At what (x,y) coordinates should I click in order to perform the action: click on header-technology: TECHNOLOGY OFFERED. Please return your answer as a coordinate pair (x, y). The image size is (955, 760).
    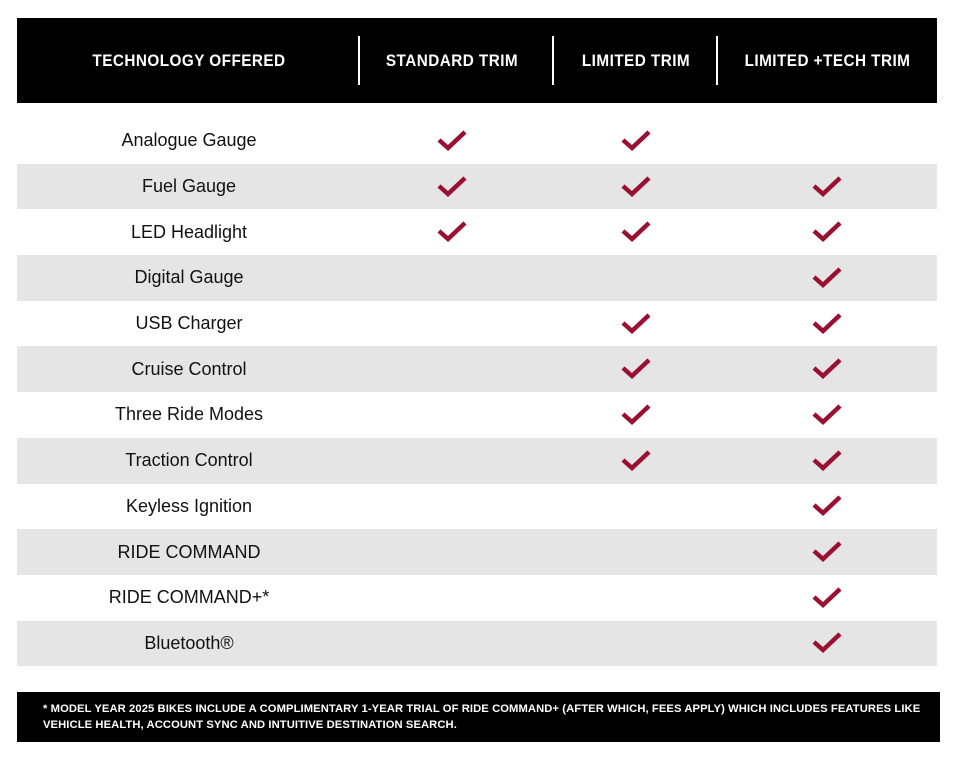
    Looking at the image, I should click on (189, 60).